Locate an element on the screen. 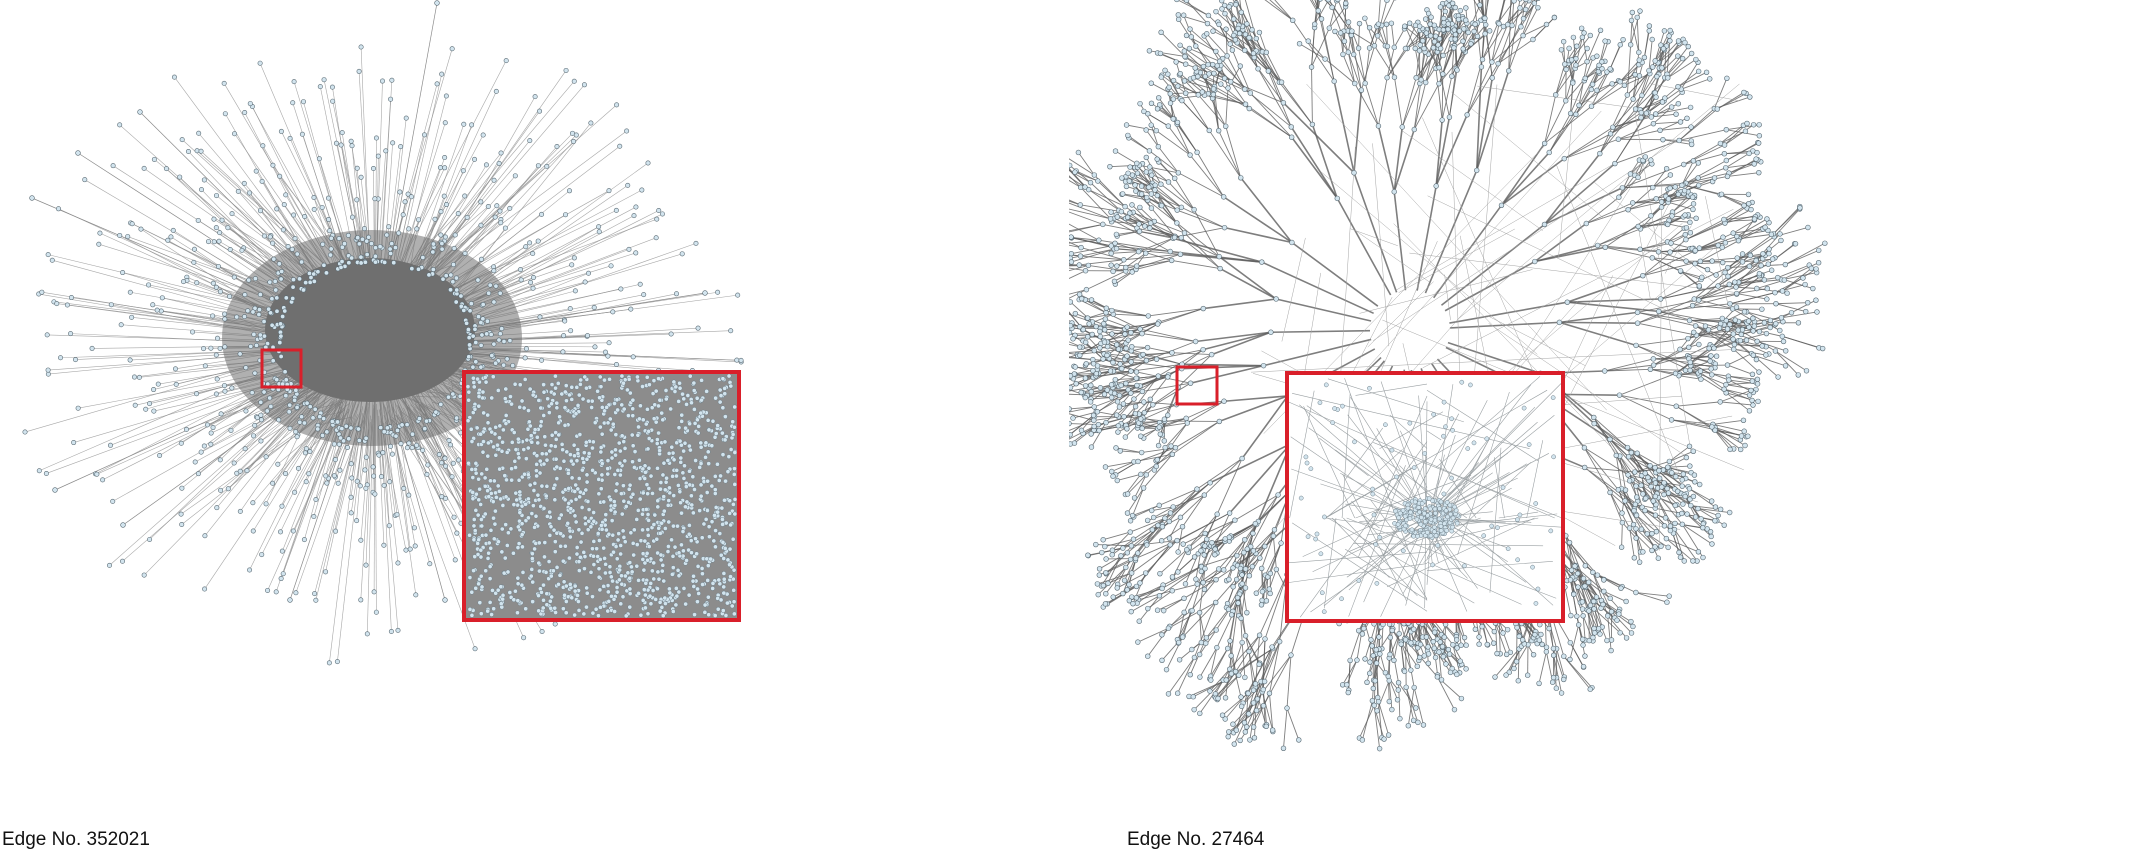 This screenshot has height=855, width=2139. edge-count-caption-right: Edge No. 27464 is located at coordinates (1196, 839).